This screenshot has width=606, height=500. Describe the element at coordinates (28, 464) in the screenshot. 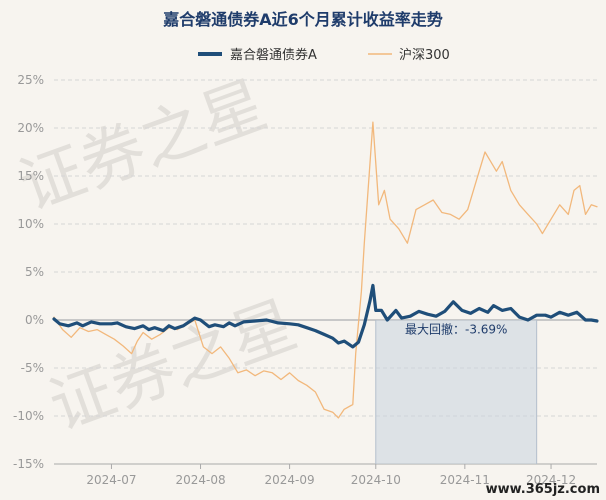

I see `y-tick-label: -15%` at that location.